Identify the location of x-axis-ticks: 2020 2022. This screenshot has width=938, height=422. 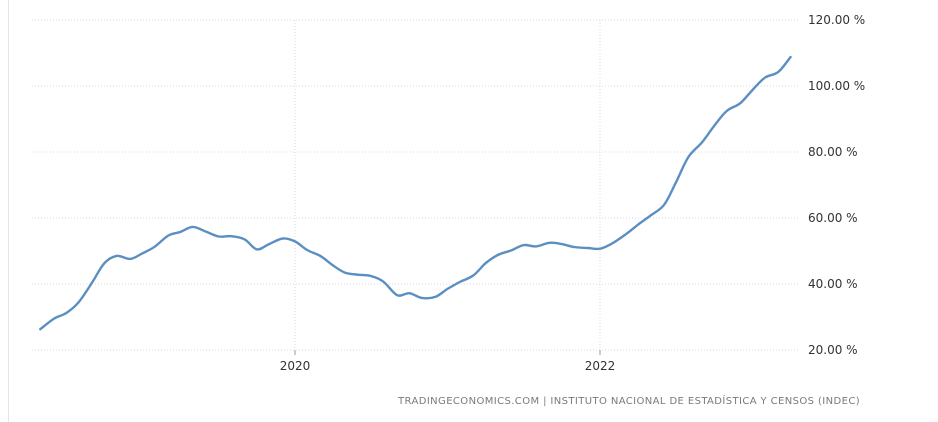
(448, 361).